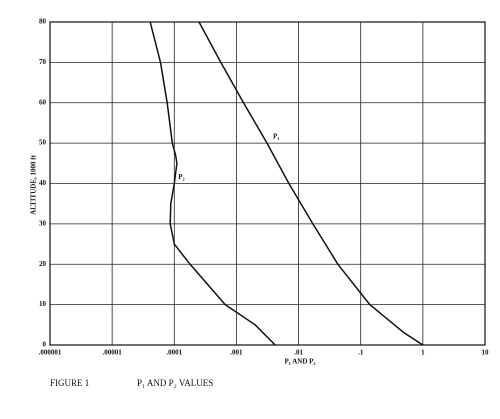 This screenshot has height=419, width=500. Describe the element at coordinates (276, 137) in the screenshot. I see `series-label: P₁` at that location.